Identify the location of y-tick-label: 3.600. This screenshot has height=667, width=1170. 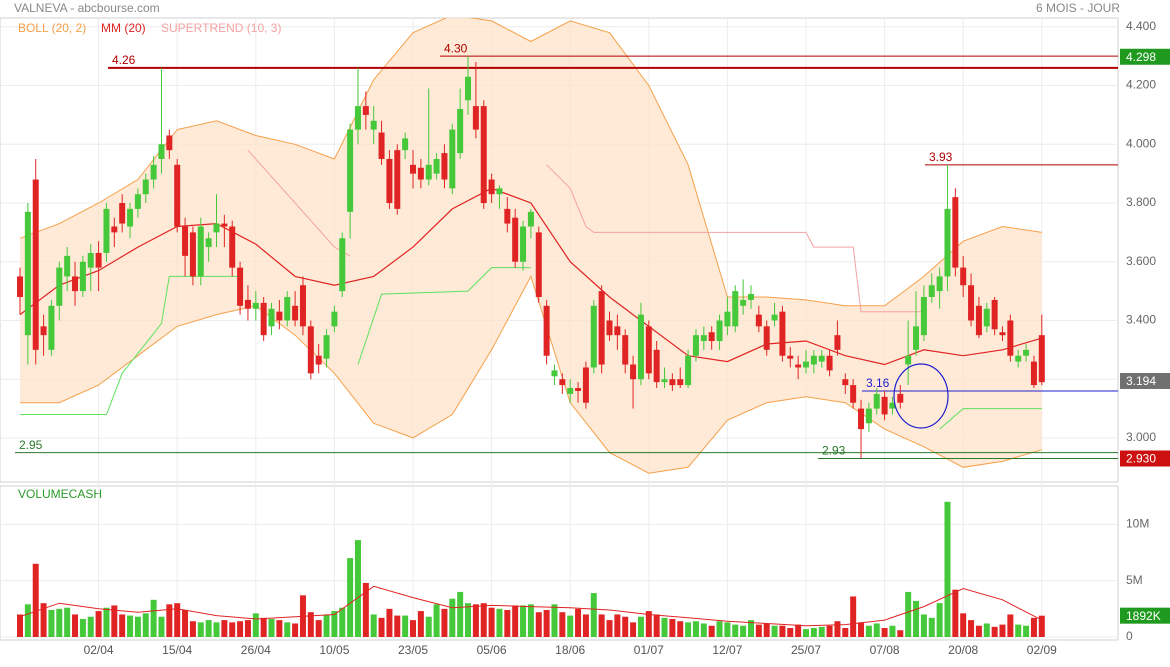
(1141, 261).